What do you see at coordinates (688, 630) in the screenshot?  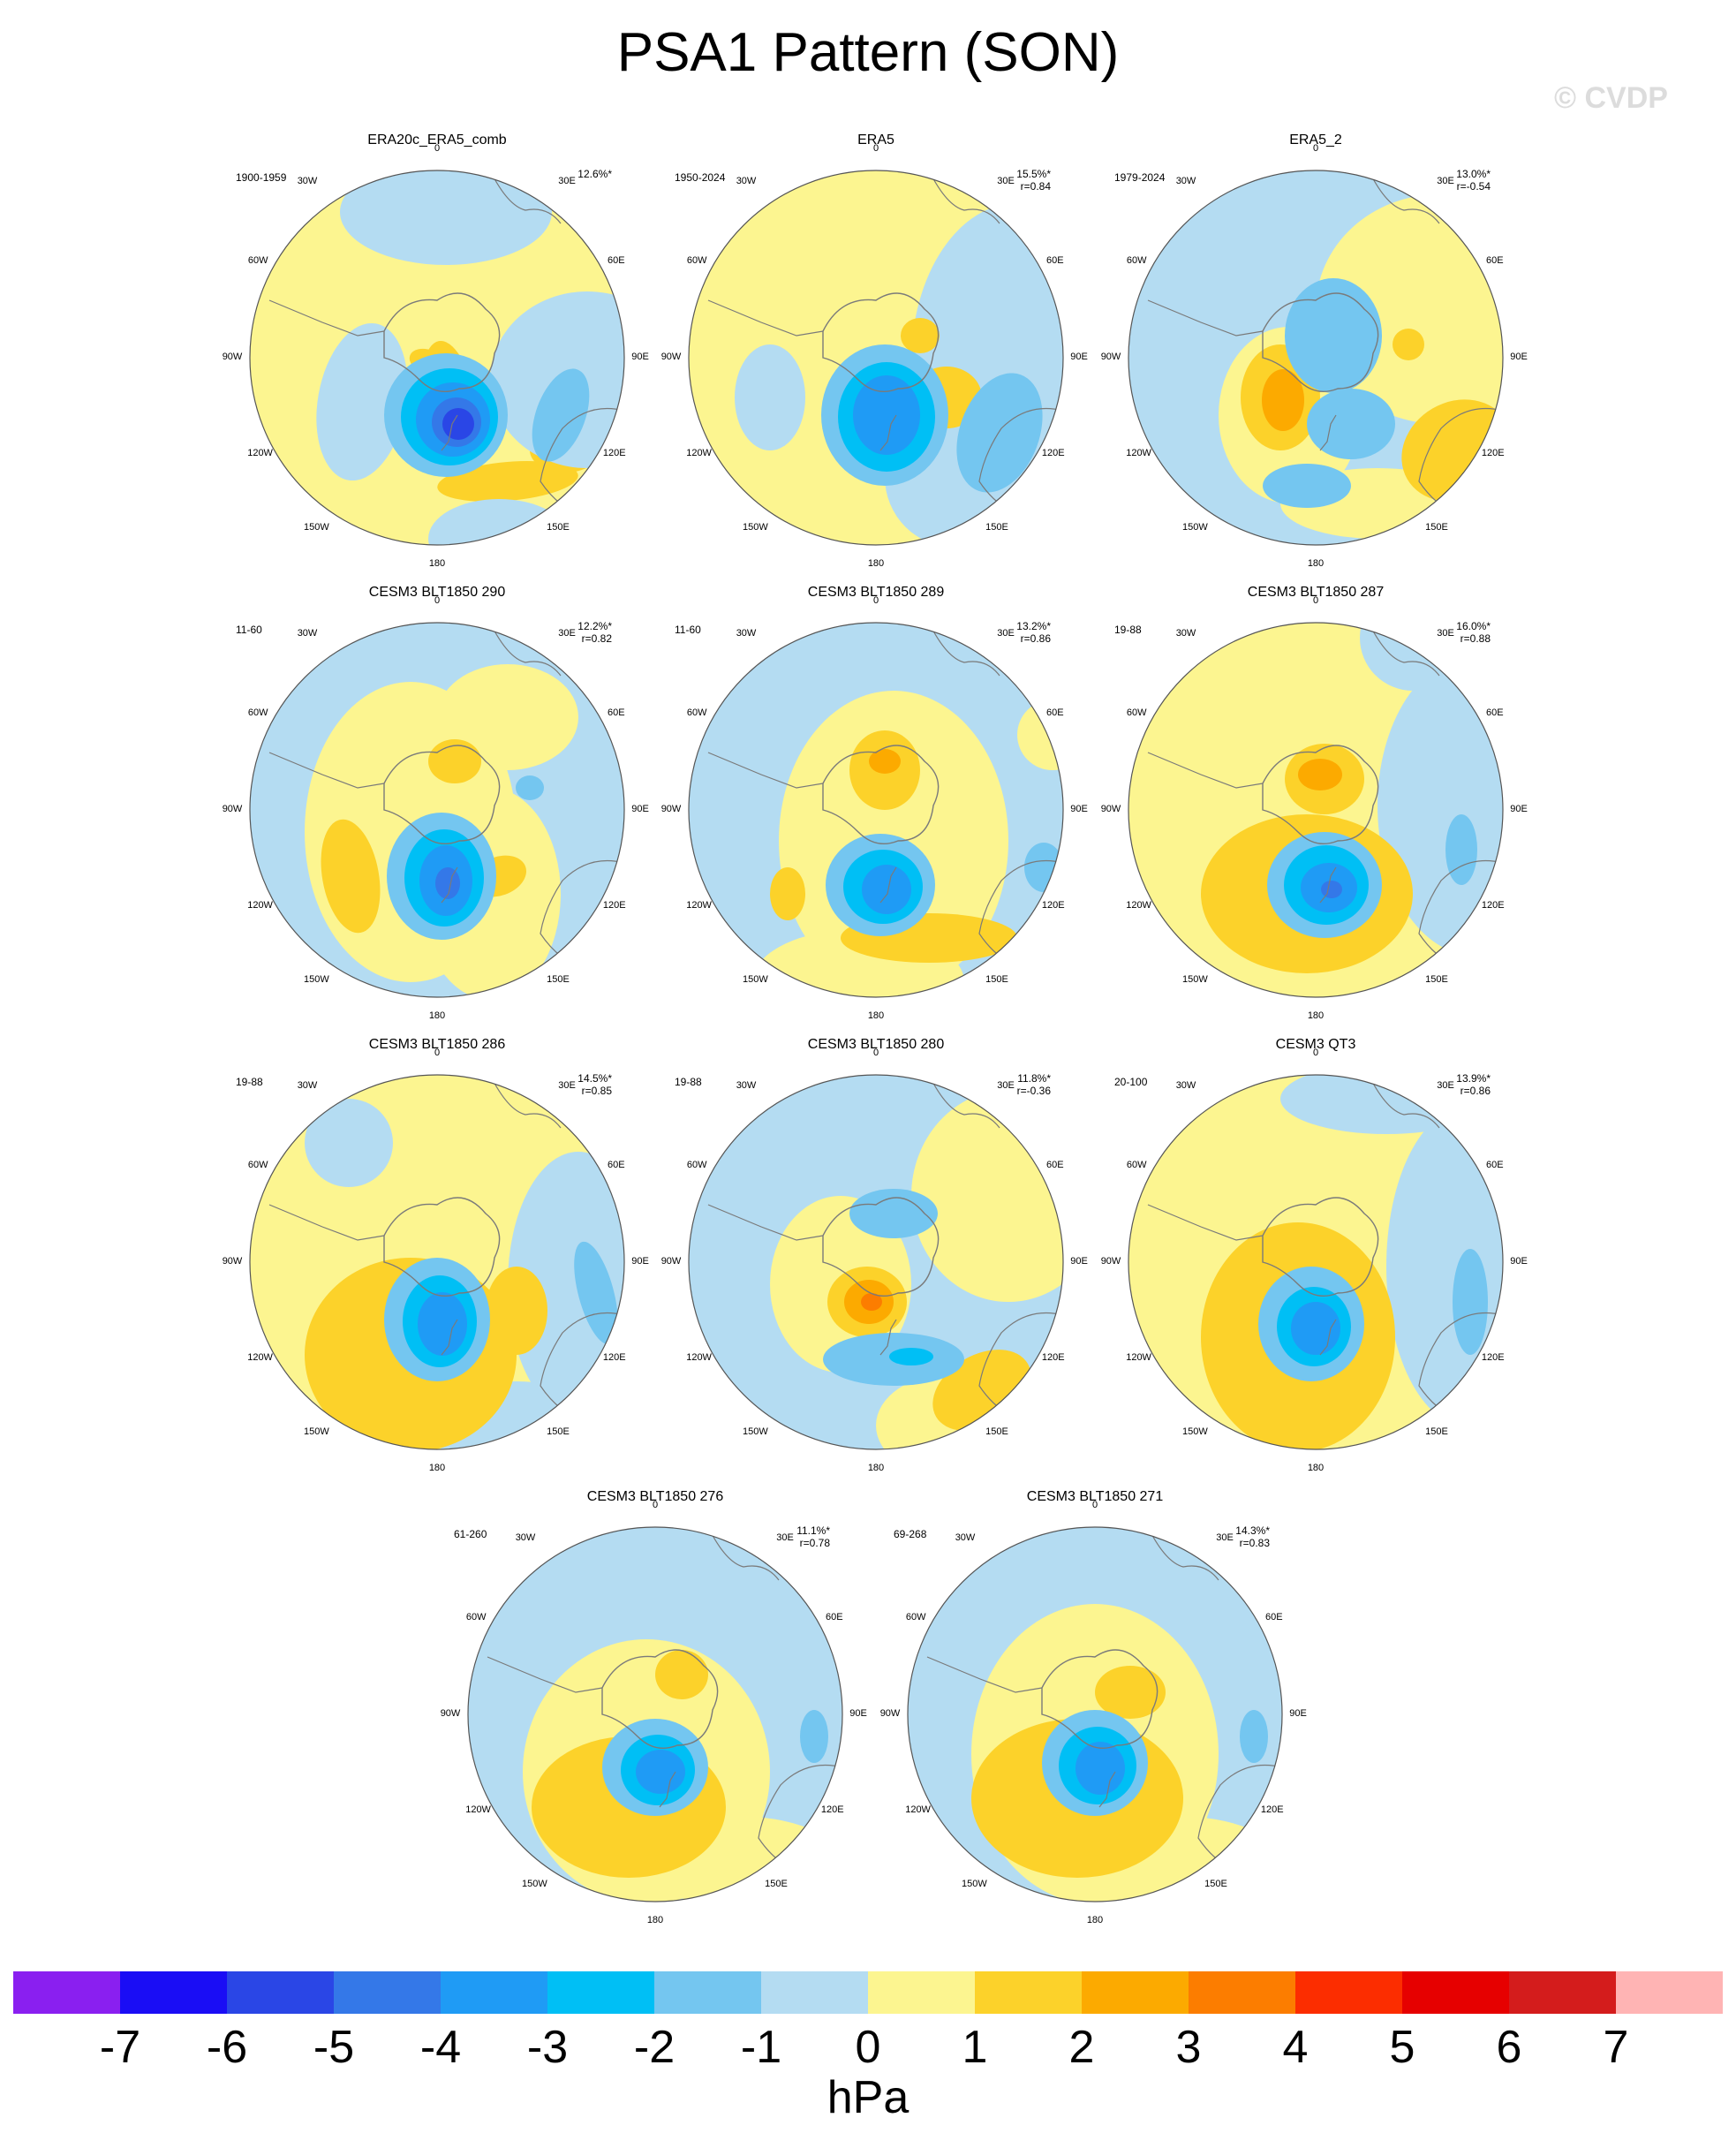 I see `panel-years: 11-60` at bounding box center [688, 630].